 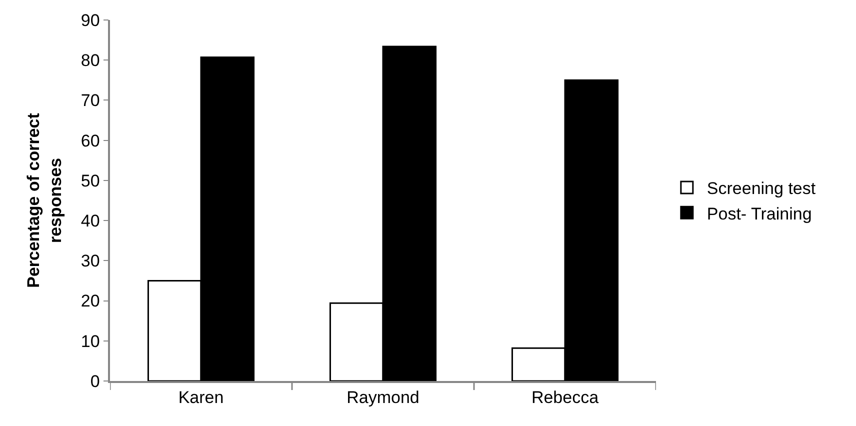 I want to click on y-axis-title: Percentage of correct responses, so click(x=44, y=200).